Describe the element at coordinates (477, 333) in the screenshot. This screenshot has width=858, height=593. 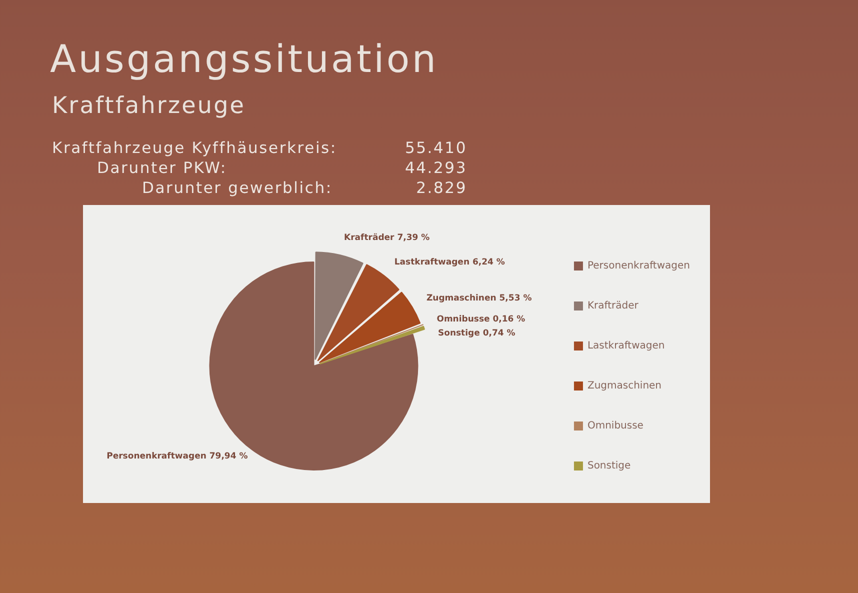
I see `category-label: Sonstige 0,74 %` at that location.